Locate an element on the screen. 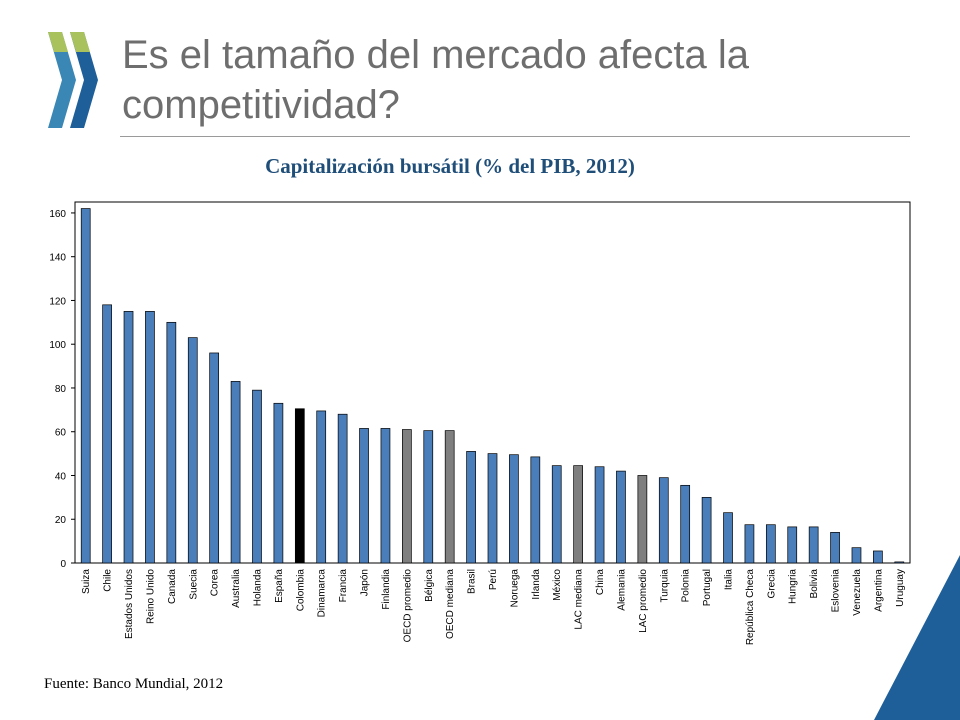 This screenshot has width=960, height=720. x-tick-label: Chile is located at coordinates (108, 580).